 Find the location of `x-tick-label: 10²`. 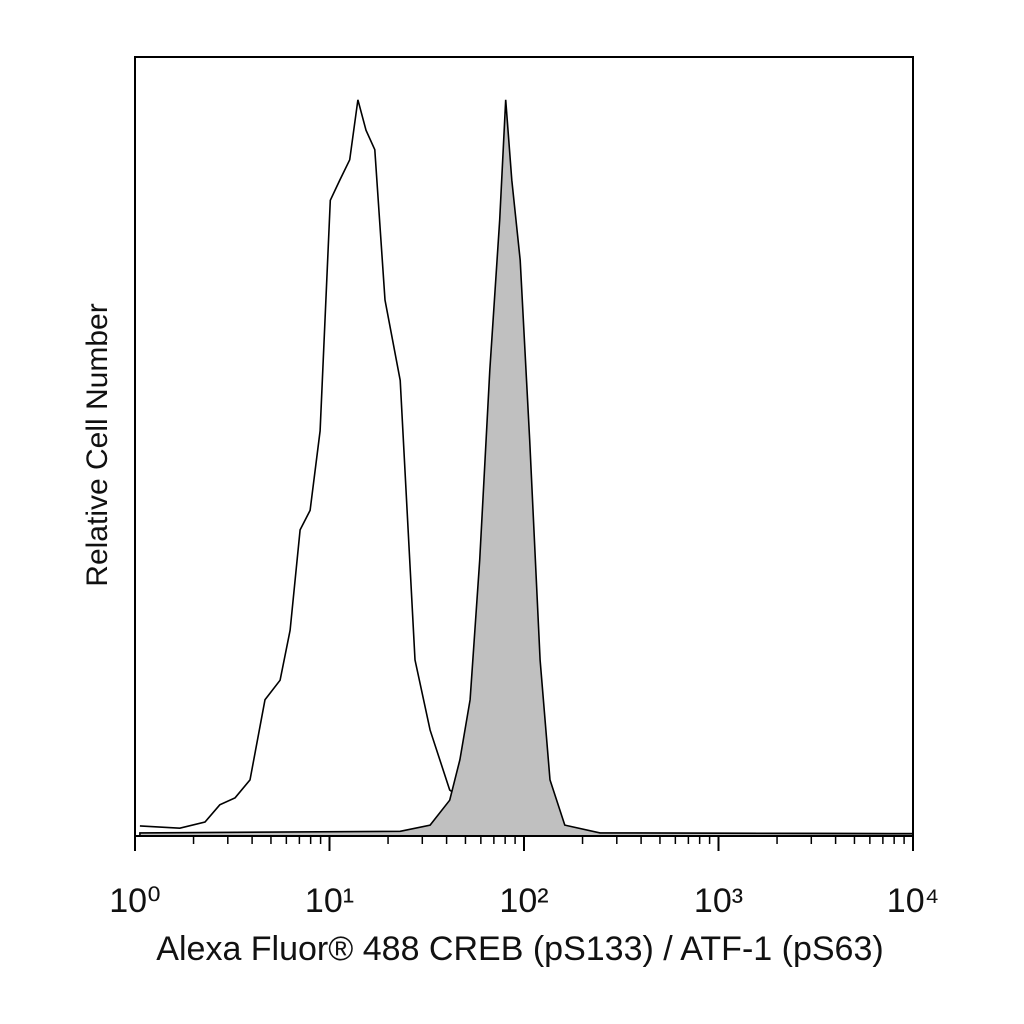

x-tick-label: 10² is located at coordinates (523, 901).